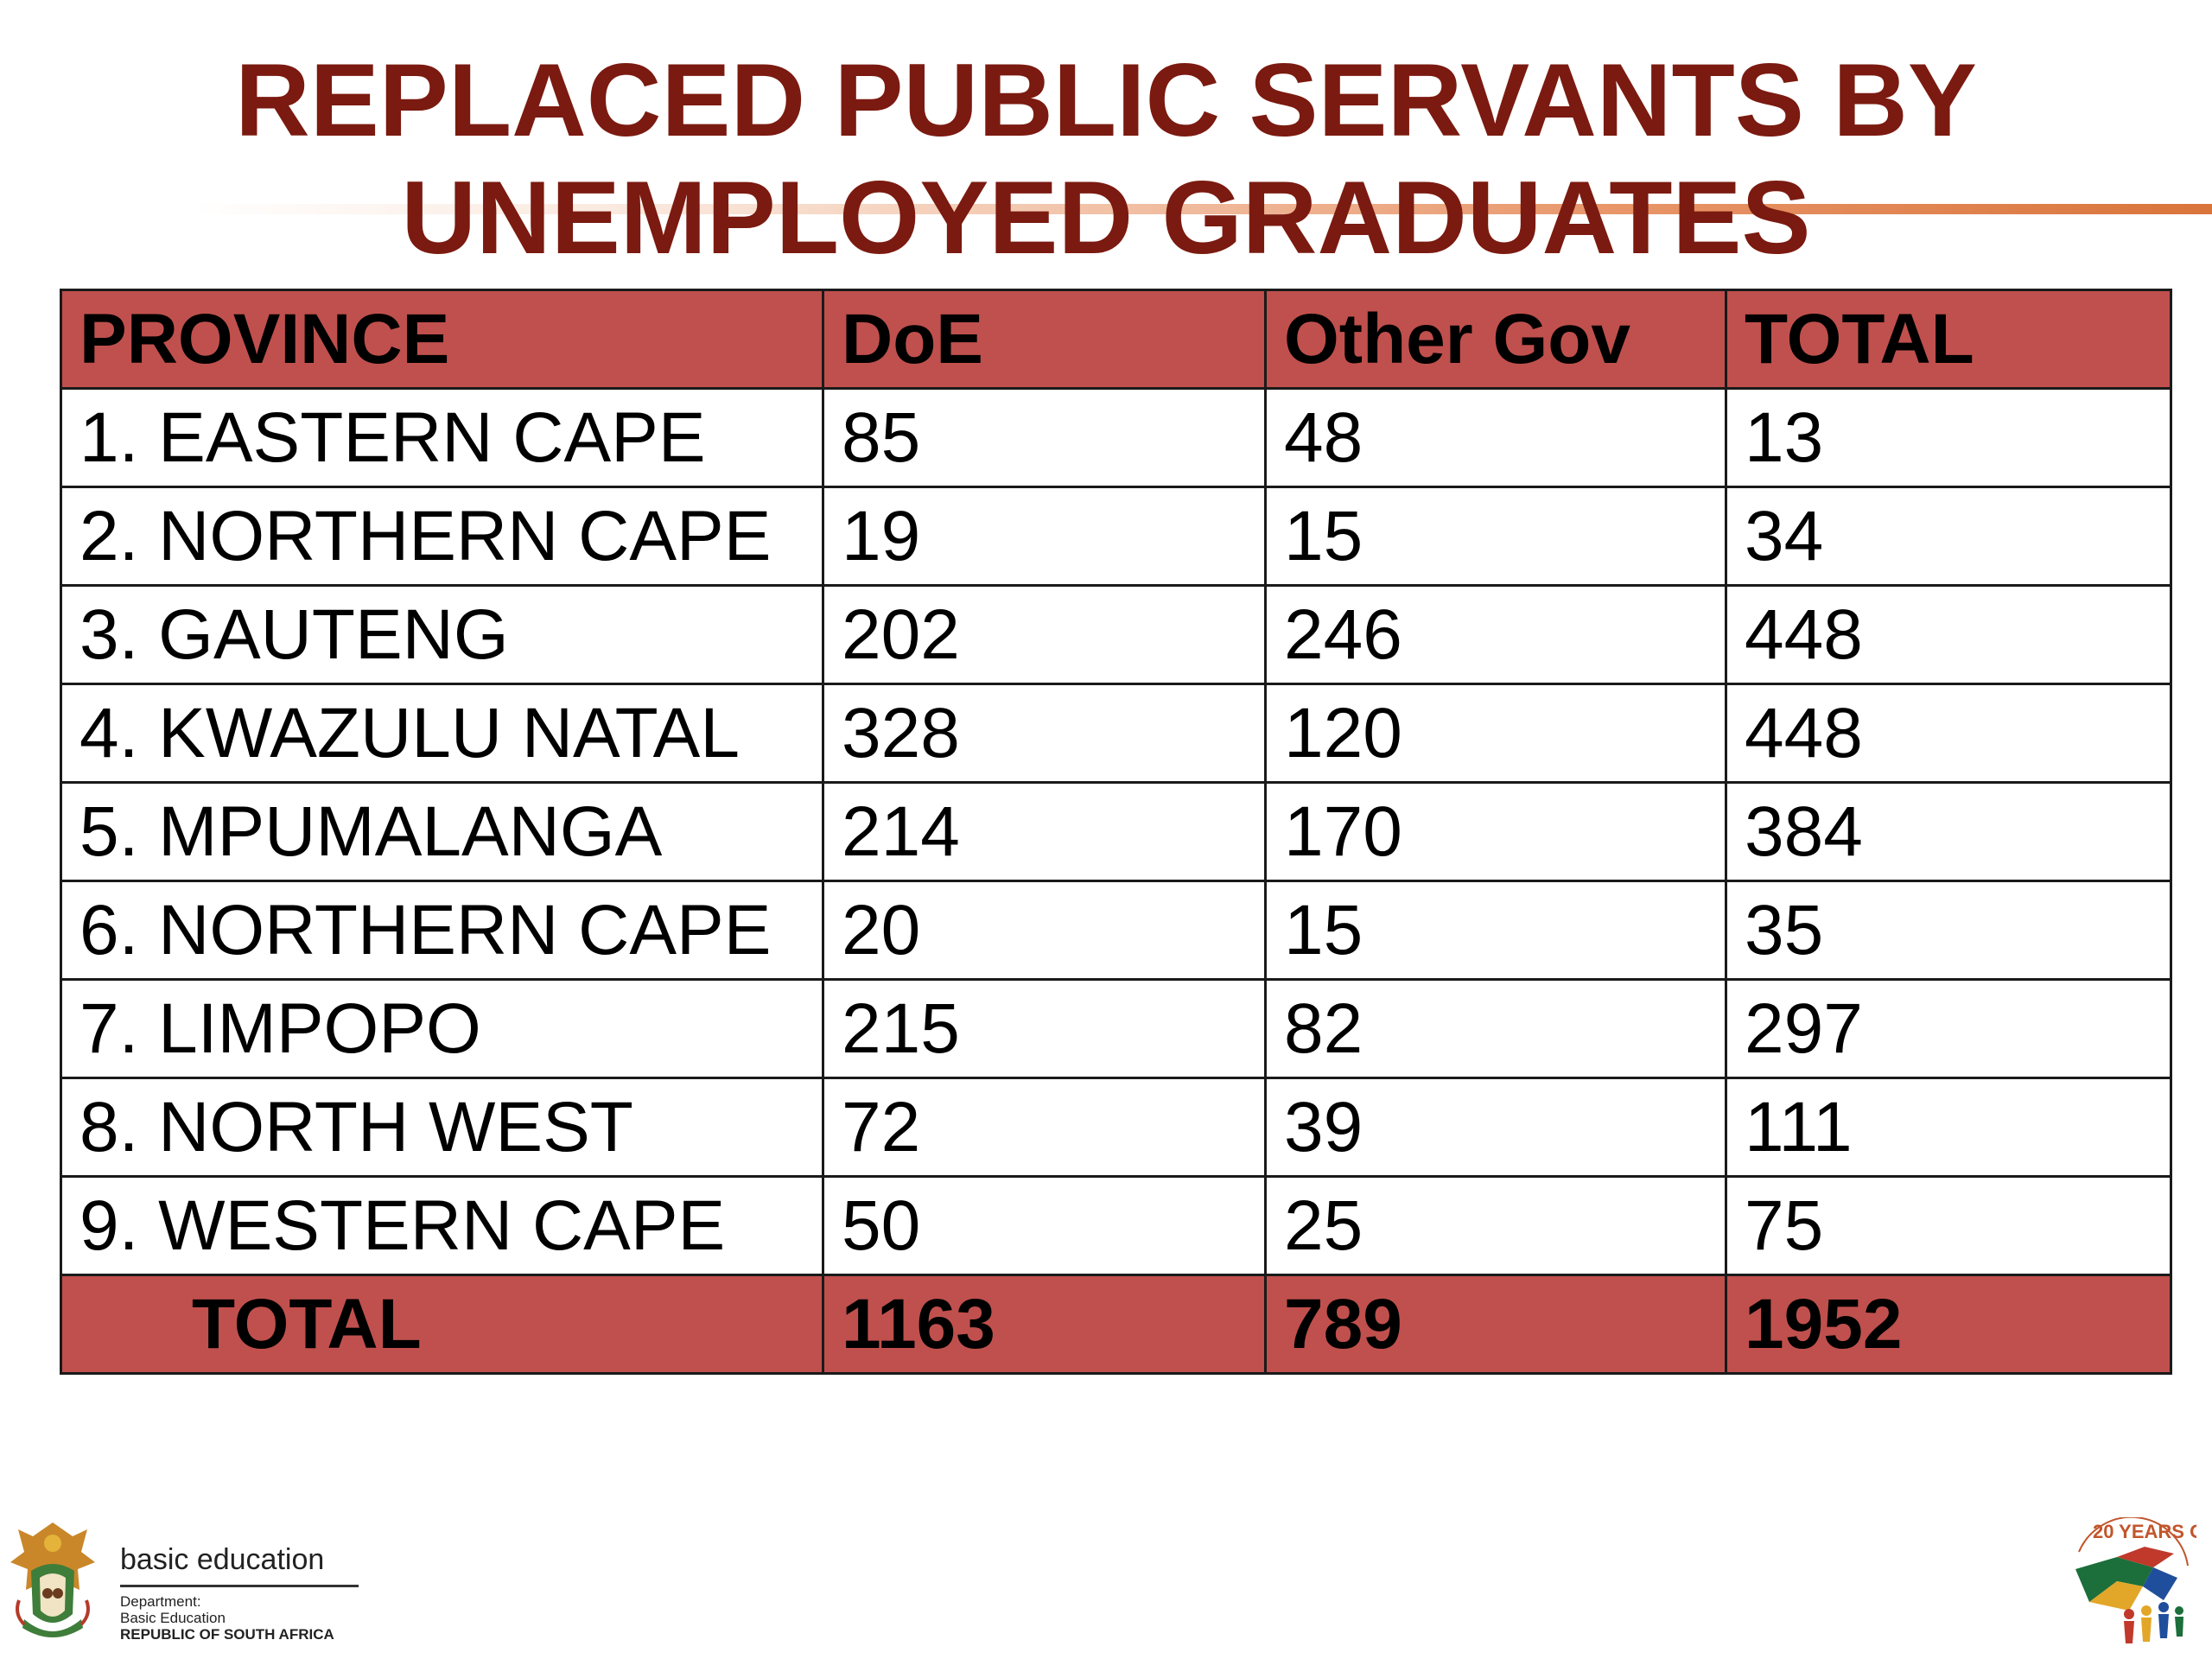 This screenshot has width=2212, height=1659. I want to click on province-cell: 7. LIMPOPO, so click(442, 1028).